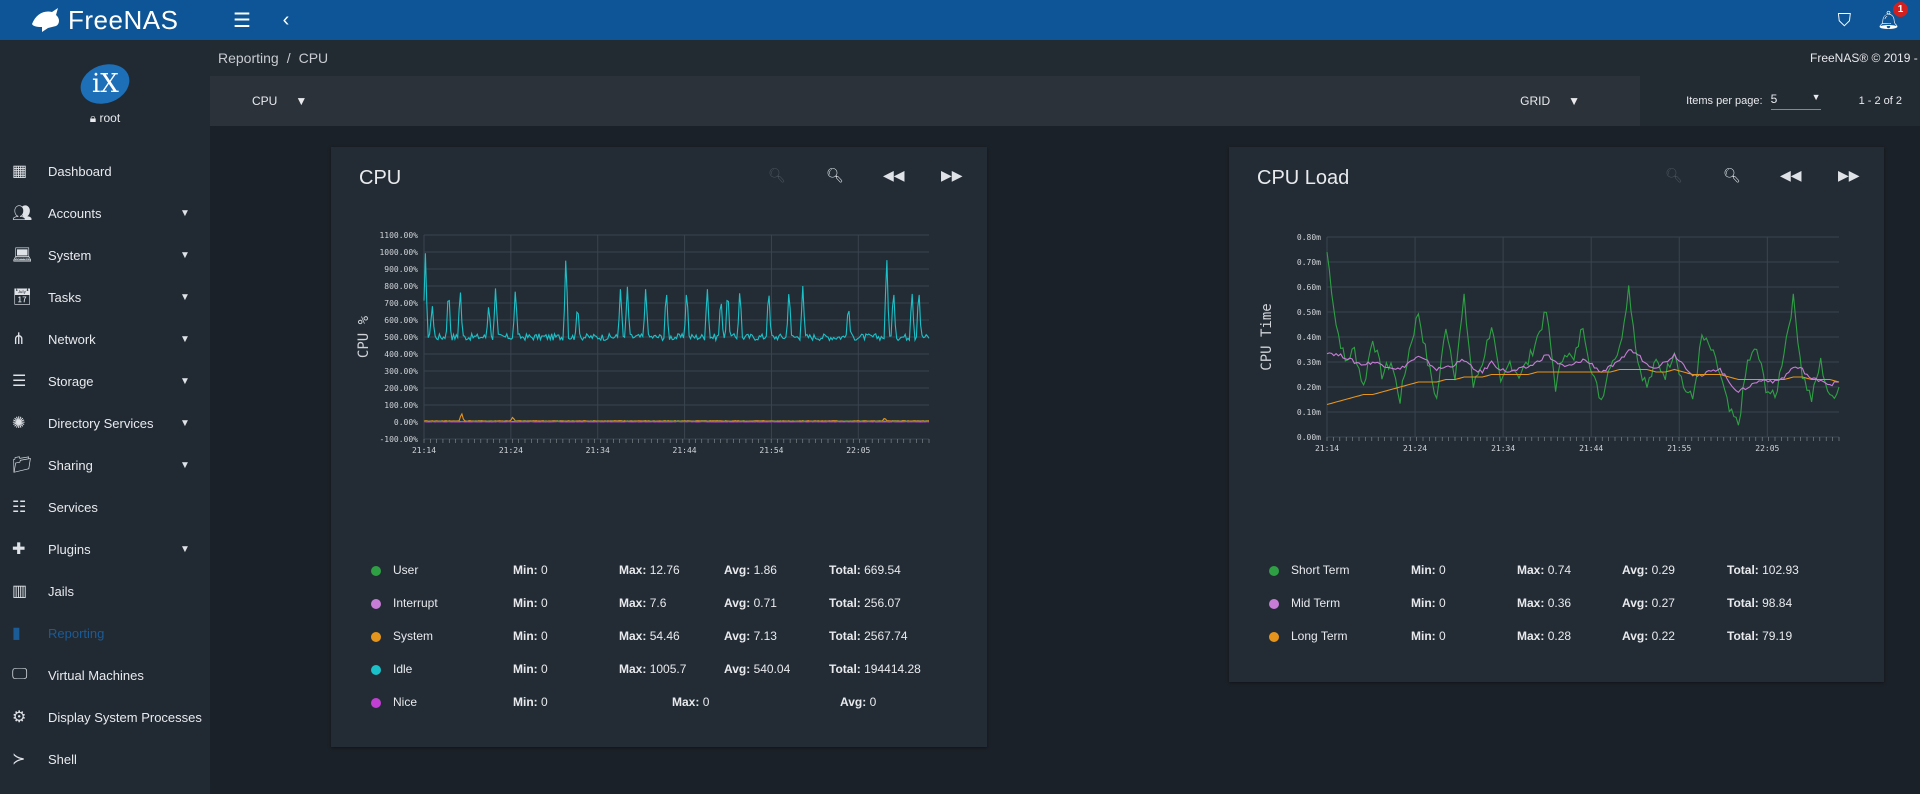 The height and width of the screenshot is (794, 1920). I want to click on series-name: Short Term, so click(1320, 570).